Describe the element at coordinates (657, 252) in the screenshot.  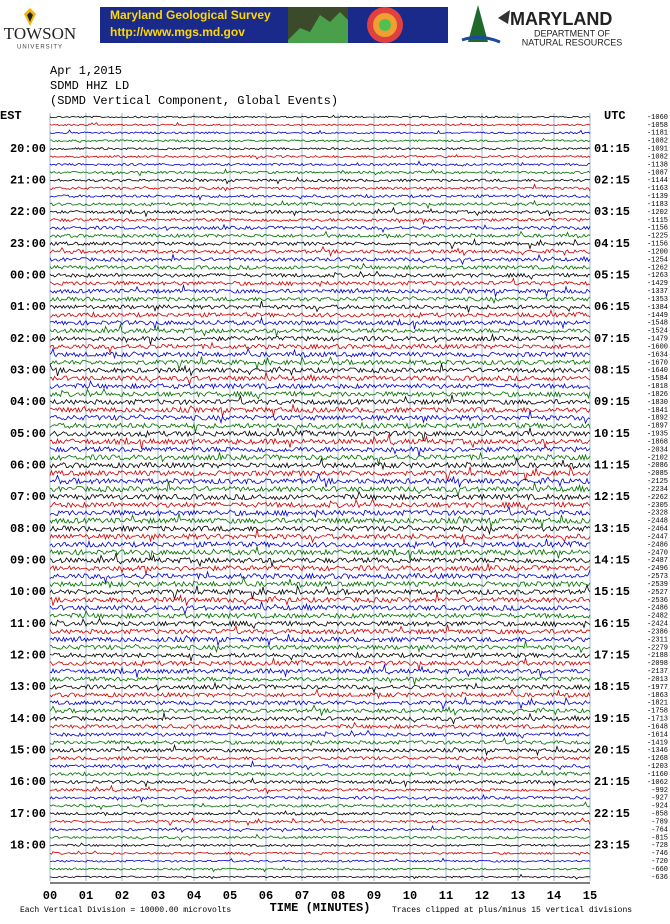
I see `offset-label: -1200` at that location.